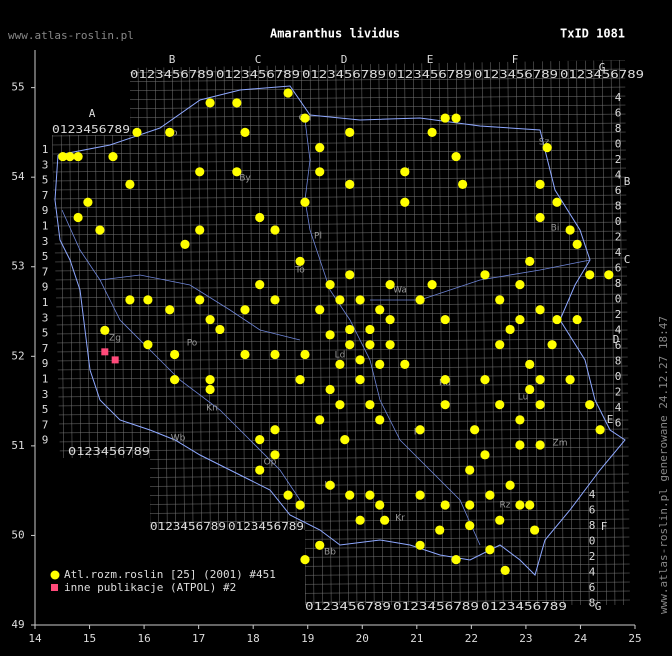  Describe the element at coordinates (307, 638) in the screenshot. I see `x-tick-label: 19` at that location.